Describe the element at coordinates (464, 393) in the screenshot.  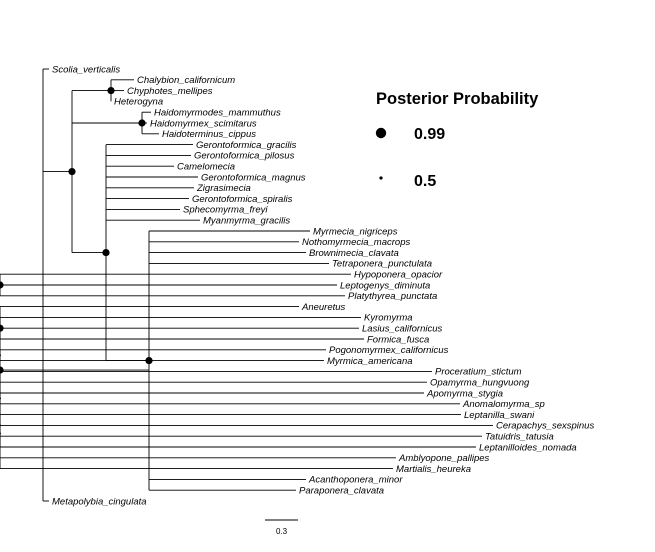
I see `tip-label: Apomyrma_stygia` at that location.